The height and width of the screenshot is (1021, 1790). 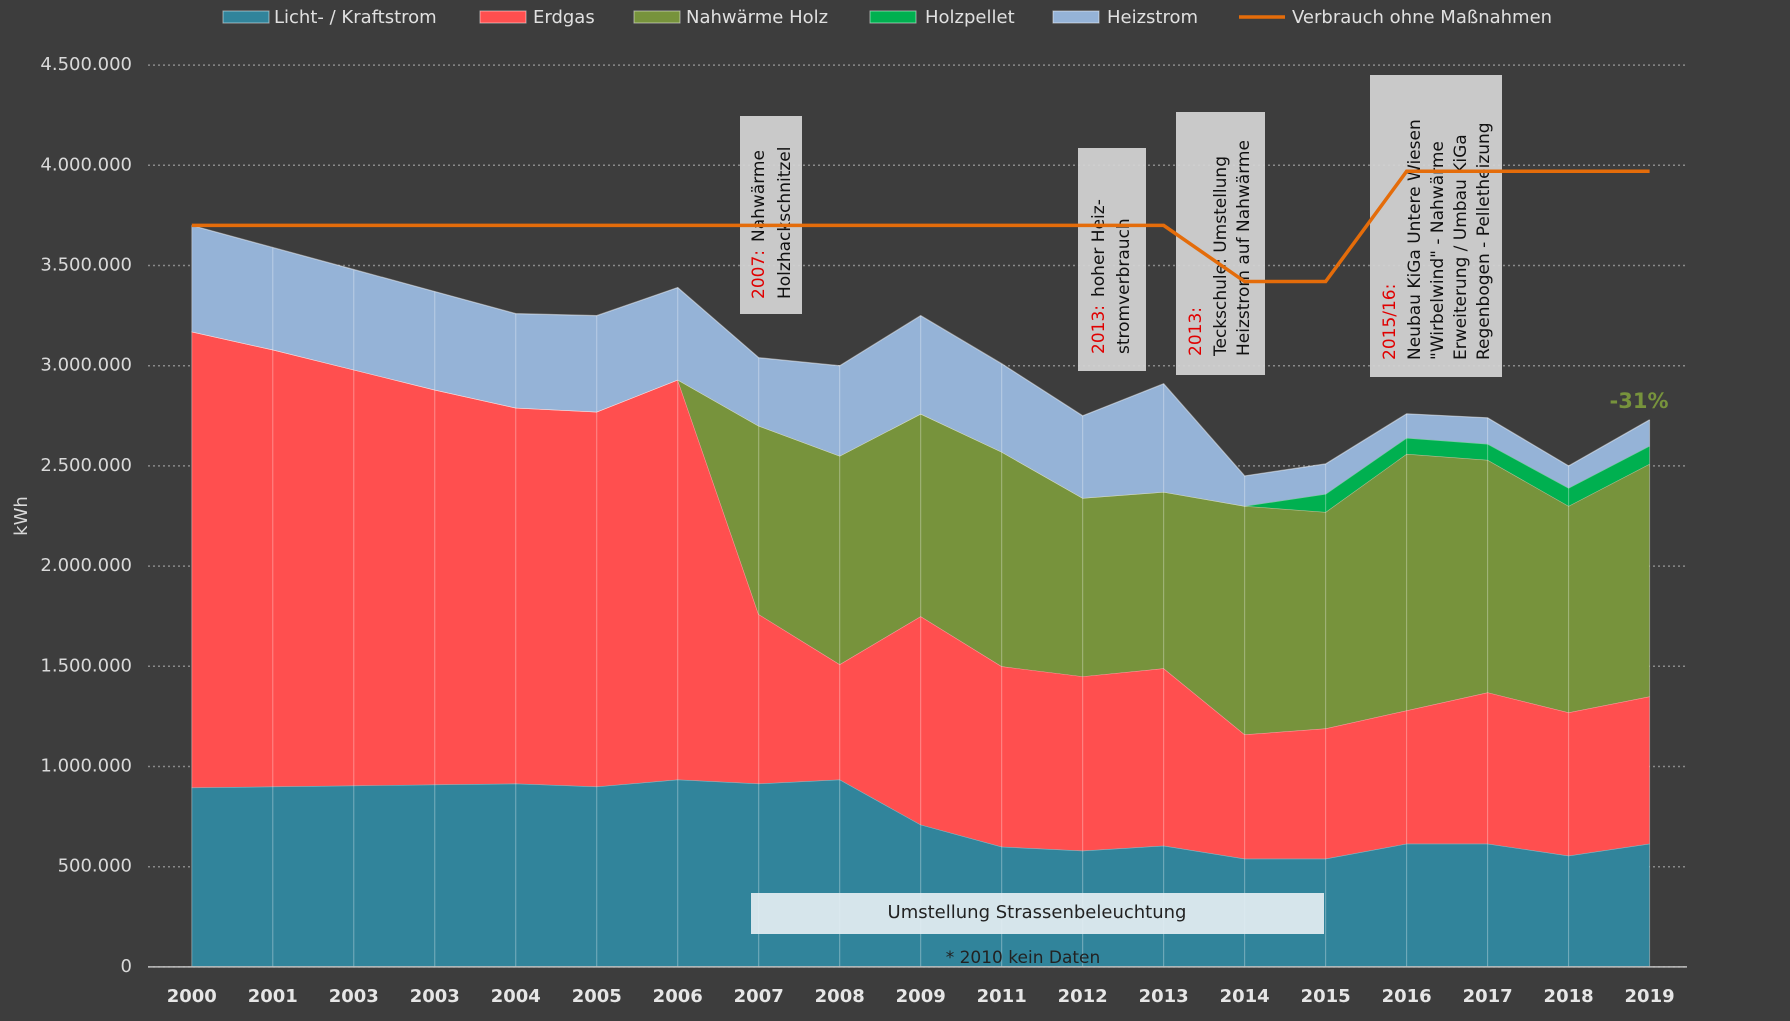 What do you see at coordinates (759, 274) in the screenshot?
I see `annotation-highlight: 2007:` at bounding box center [759, 274].